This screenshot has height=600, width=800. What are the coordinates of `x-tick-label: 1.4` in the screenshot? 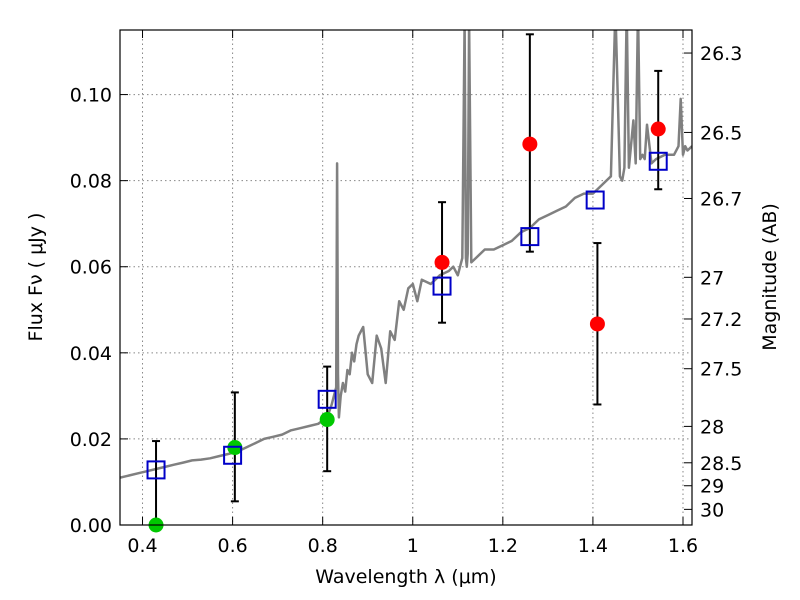 It's located at (593, 546).